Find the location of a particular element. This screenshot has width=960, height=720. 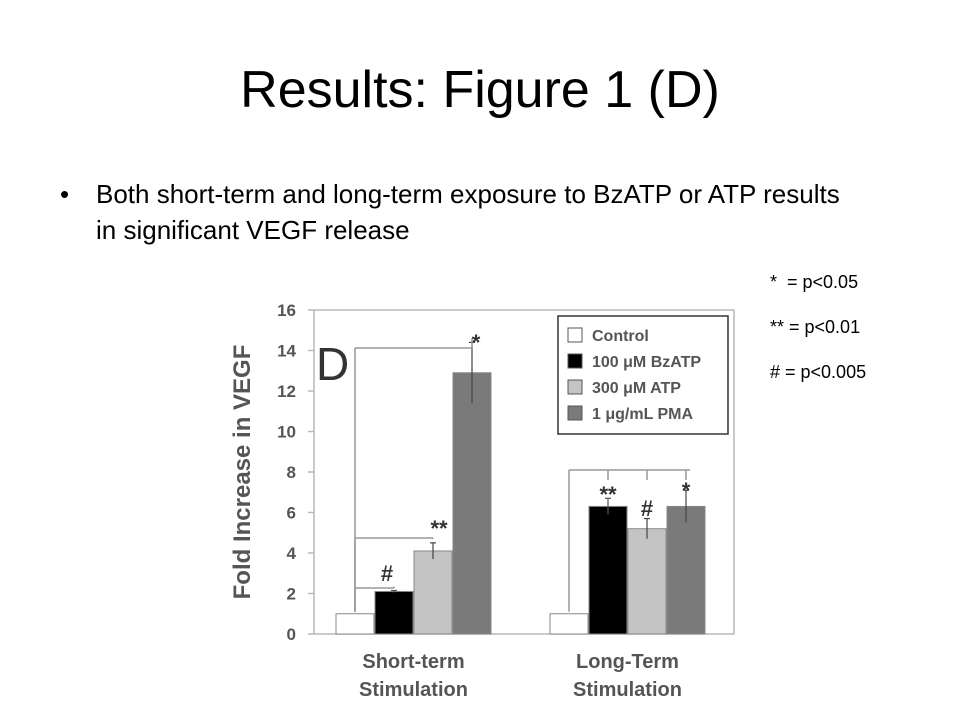

y-tick-label: 4 is located at coordinates (292, 553).